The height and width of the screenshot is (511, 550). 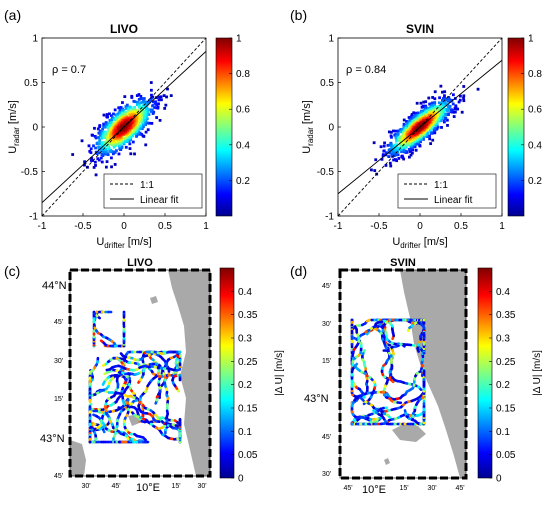 I want to click on lat-tick: 30', so click(x=326, y=324).